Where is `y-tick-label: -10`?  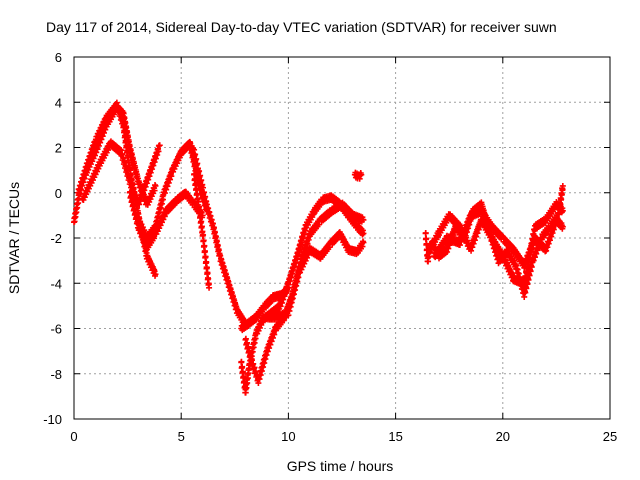
y-tick-label: -10 is located at coordinates (52, 419).